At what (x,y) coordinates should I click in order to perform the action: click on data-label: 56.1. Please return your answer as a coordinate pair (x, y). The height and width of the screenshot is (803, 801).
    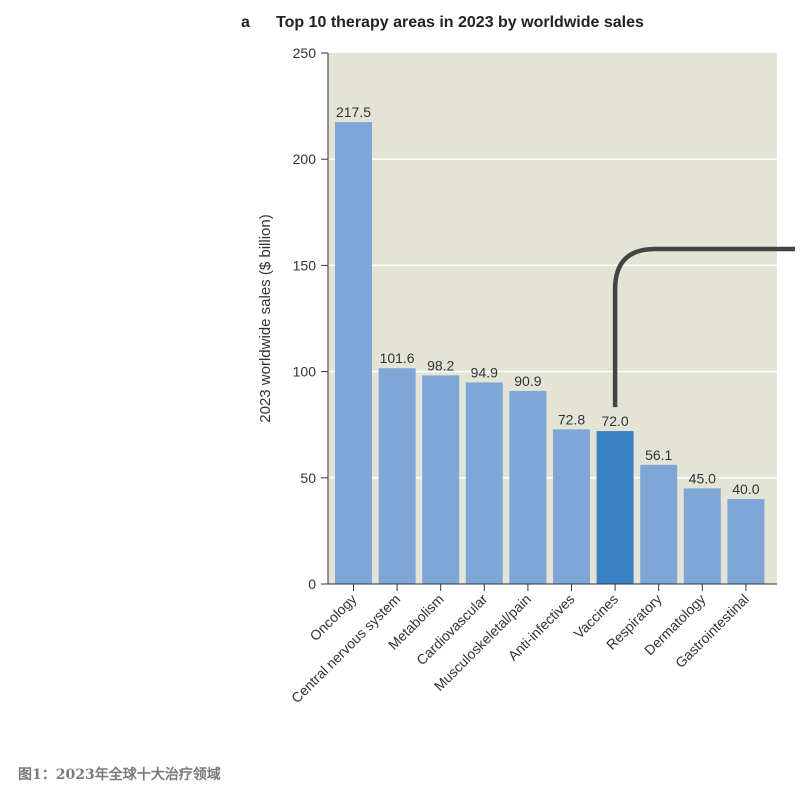
    Looking at the image, I should click on (658, 455).